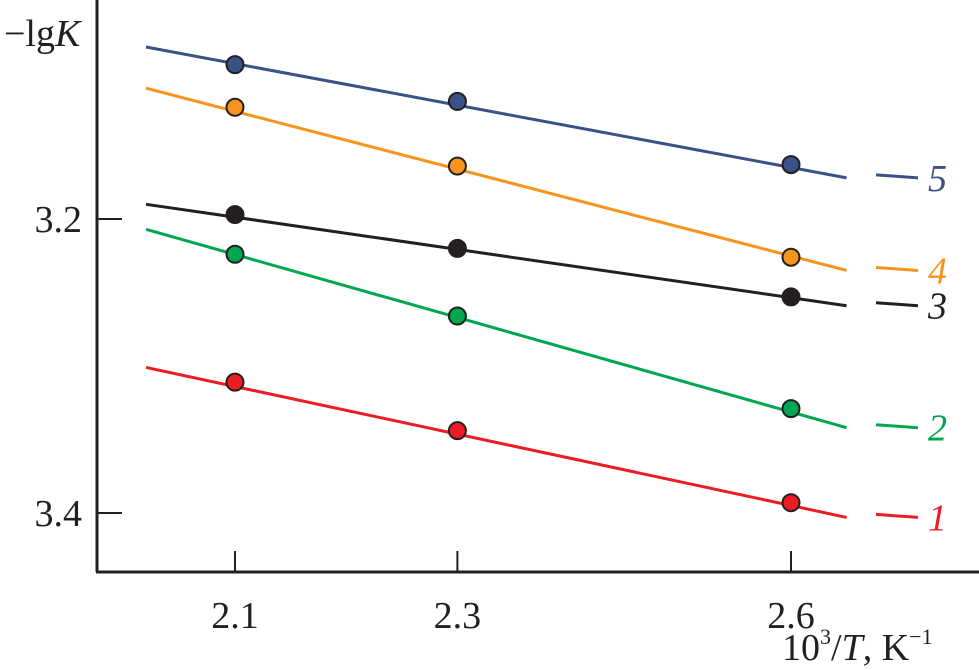 The width and height of the screenshot is (979, 670). Describe the element at coordinates (937, 518) in the screenshot. I see `series-label: 1` at that location.